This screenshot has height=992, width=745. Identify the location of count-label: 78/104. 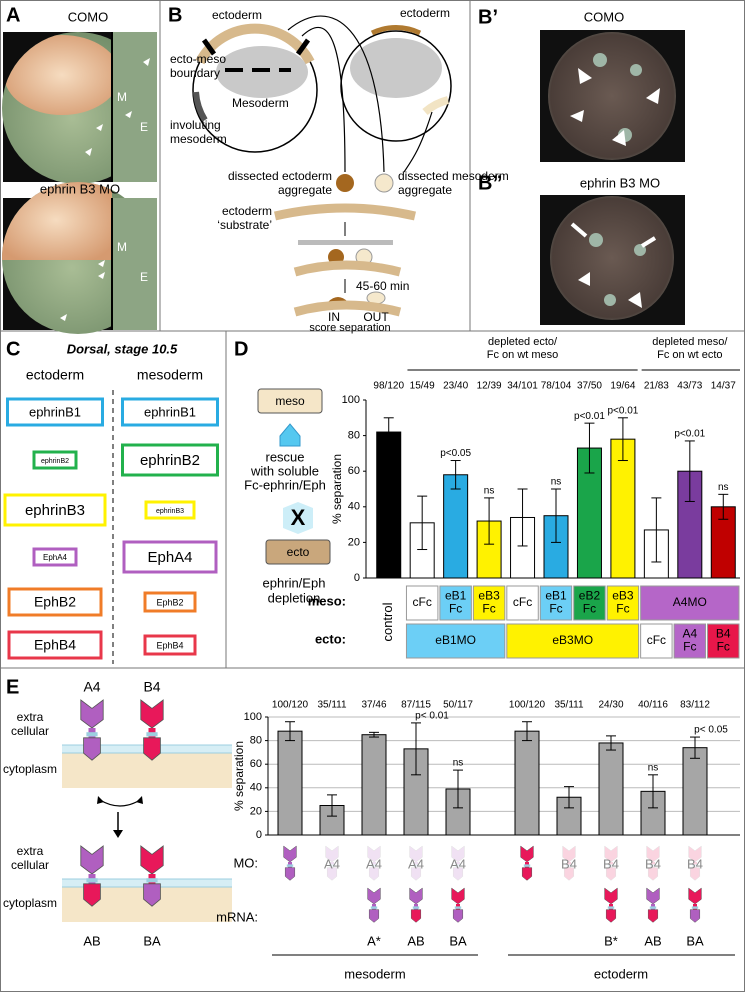
(556, 386).